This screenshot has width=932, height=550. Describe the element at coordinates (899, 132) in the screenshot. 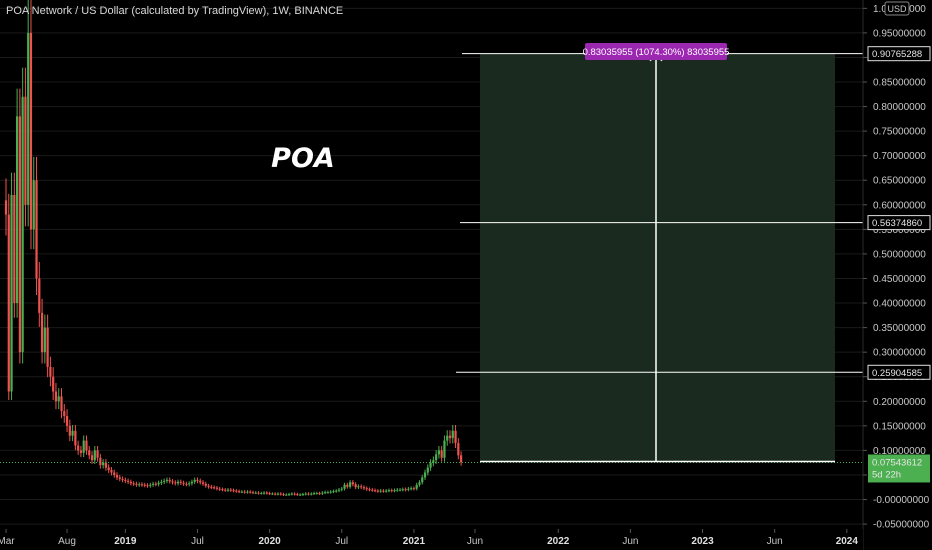

I see `price-tick-label: 0.75000000` at that location.